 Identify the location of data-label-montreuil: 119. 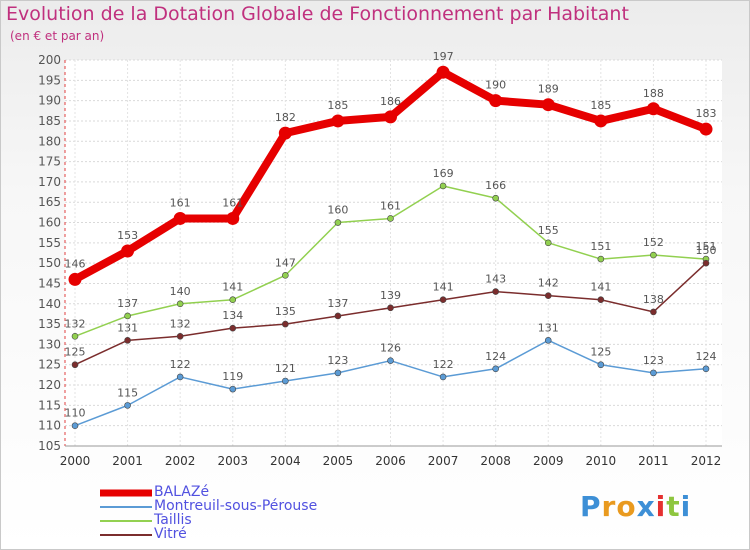
(232, 376).